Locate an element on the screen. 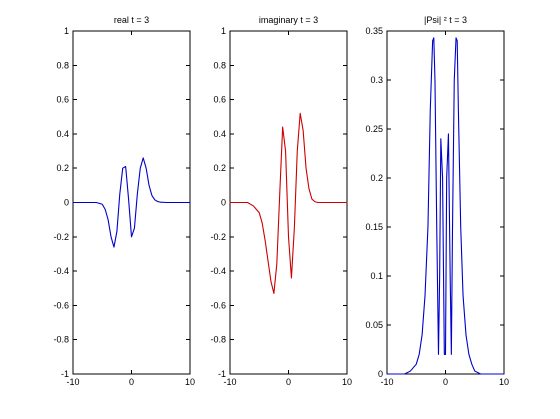 The height and width of the screenshot is (419, 560). y-tick-label: 0.15 is located at coordinates (374, 227).